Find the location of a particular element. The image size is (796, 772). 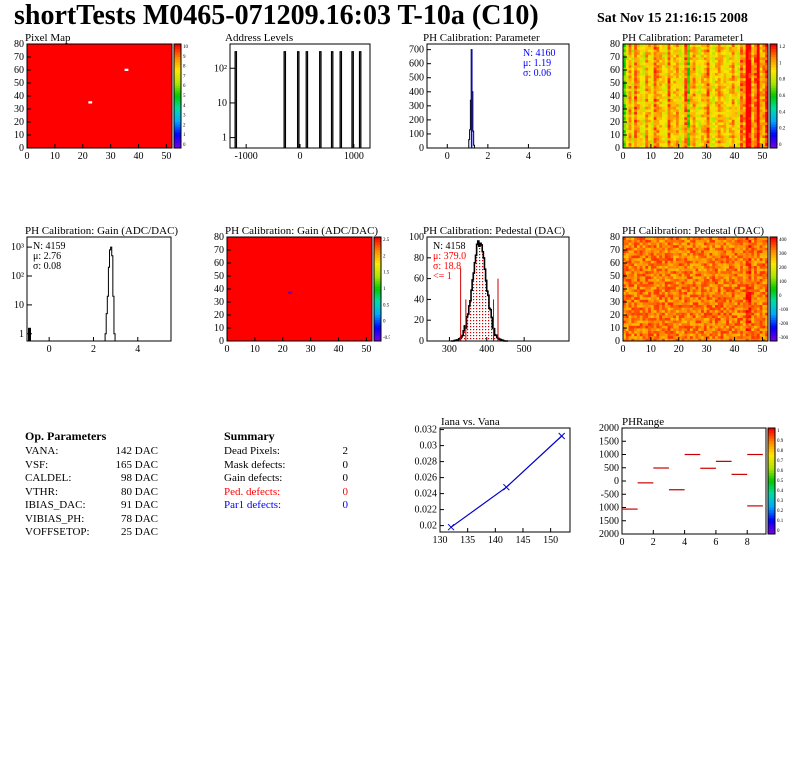

c3-colorbar-cell is located at coordinates (773, 71).